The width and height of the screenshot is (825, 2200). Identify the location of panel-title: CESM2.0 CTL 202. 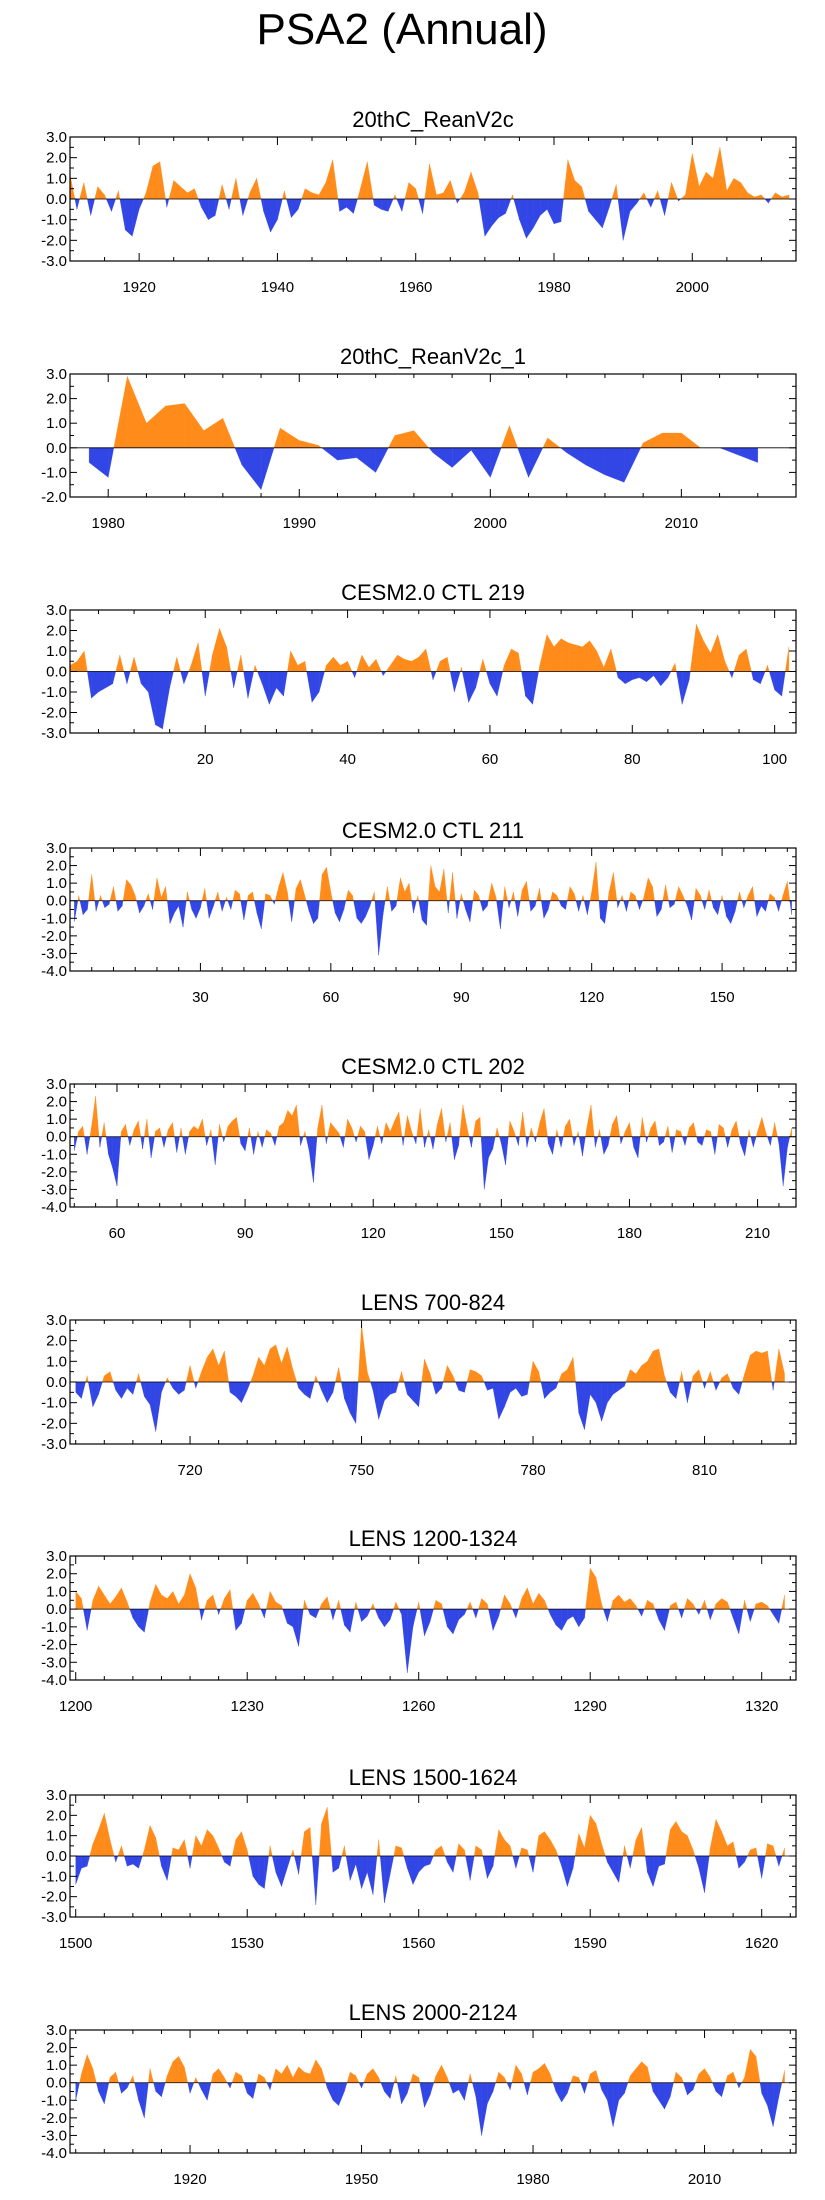
(433, 1066).